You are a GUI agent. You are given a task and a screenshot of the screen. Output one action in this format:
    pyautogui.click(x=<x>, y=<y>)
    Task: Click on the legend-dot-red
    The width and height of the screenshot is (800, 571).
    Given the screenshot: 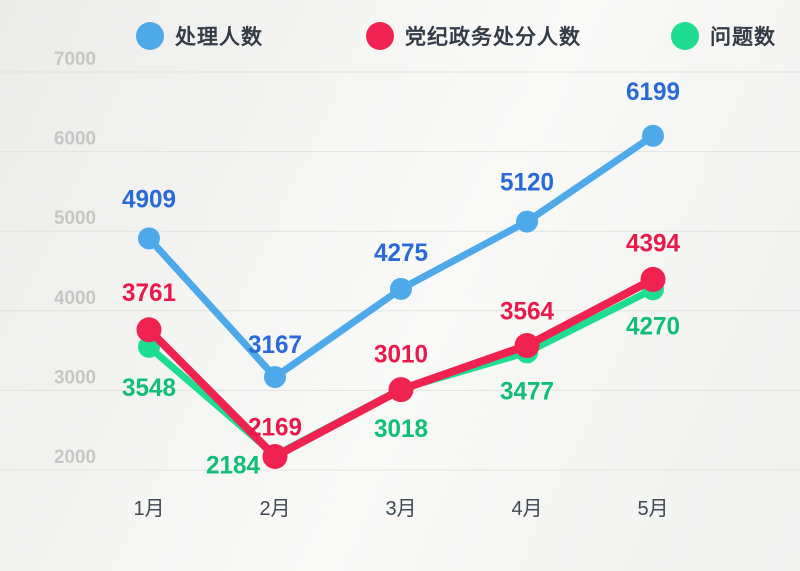 What is the action you would take?
    pyautogui.click(x=380, y=36)
    